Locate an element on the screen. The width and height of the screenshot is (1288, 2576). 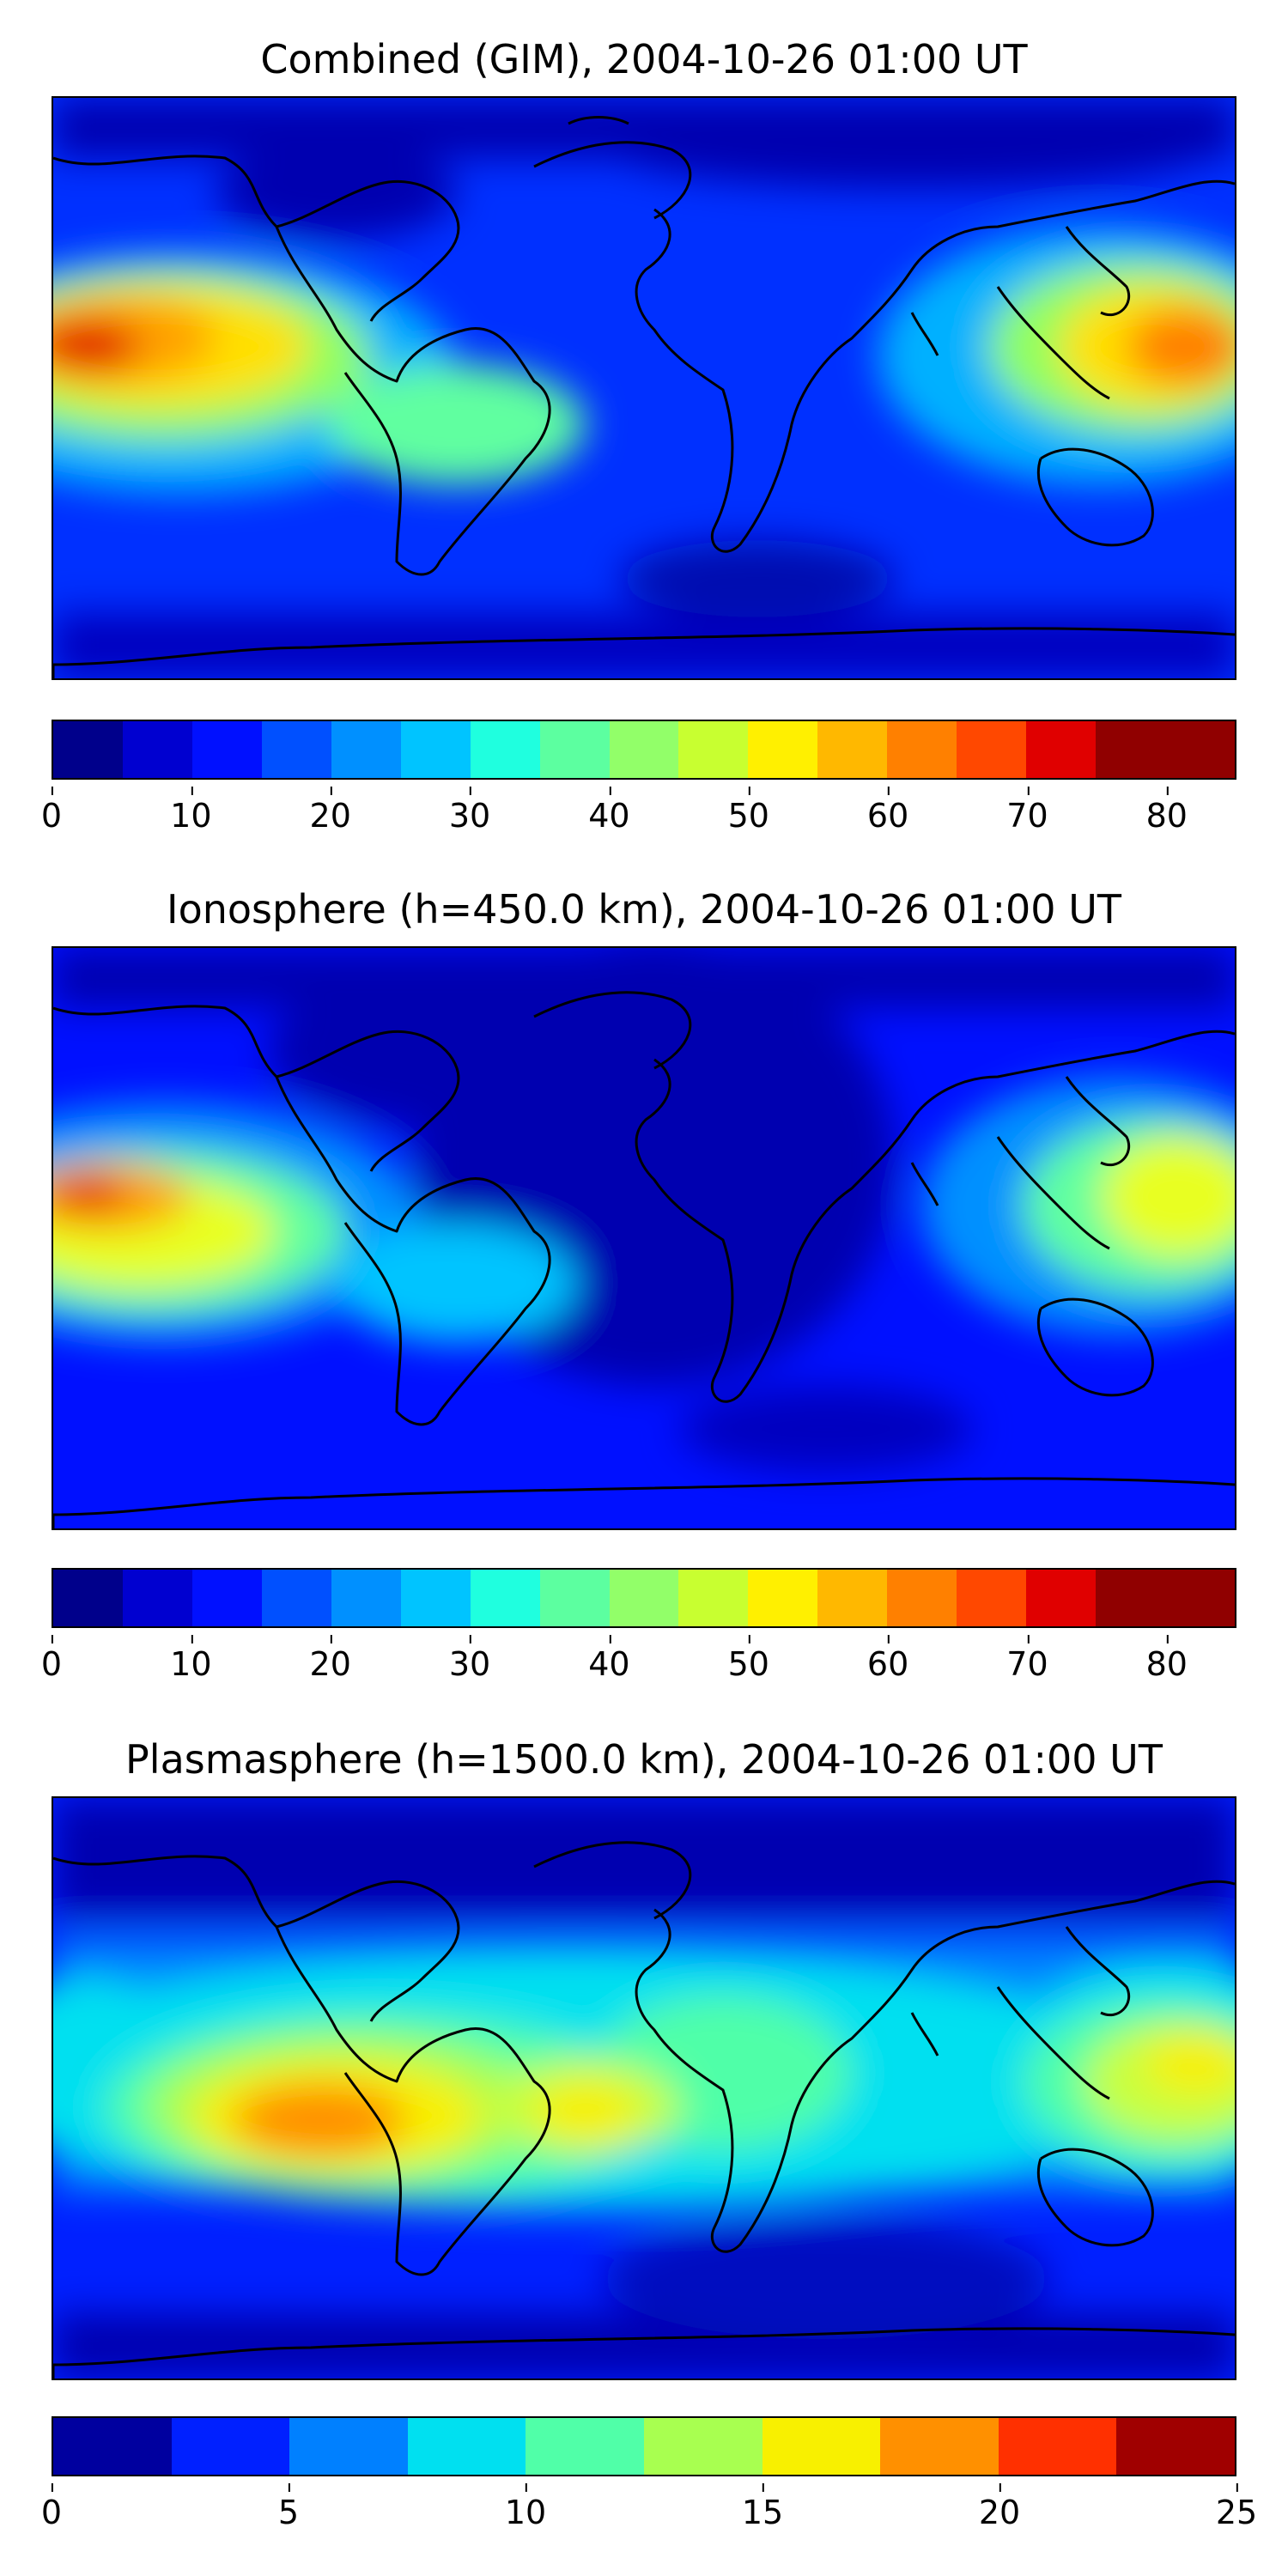
colorbar-tick-label: 5 is located at coordinates (289, 2507).